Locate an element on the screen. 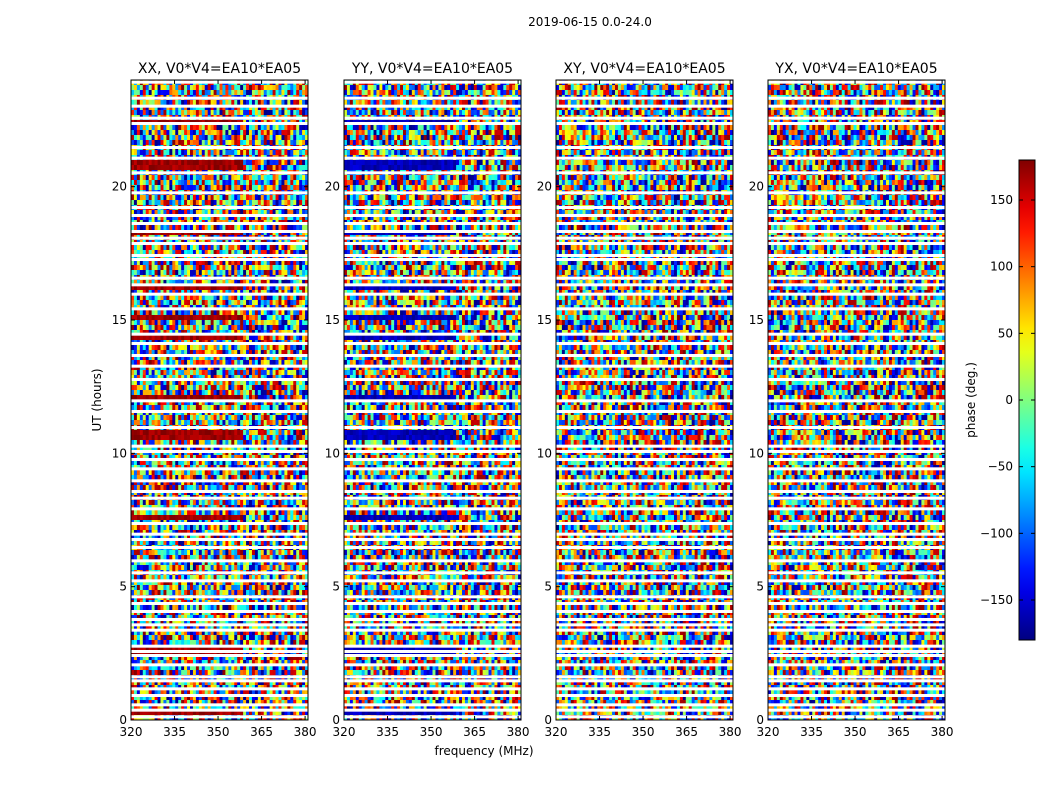 The height and width of the screenshot is (800, 1050). colorbar-tick-label: 0 is located at coordinates (1009, 400).